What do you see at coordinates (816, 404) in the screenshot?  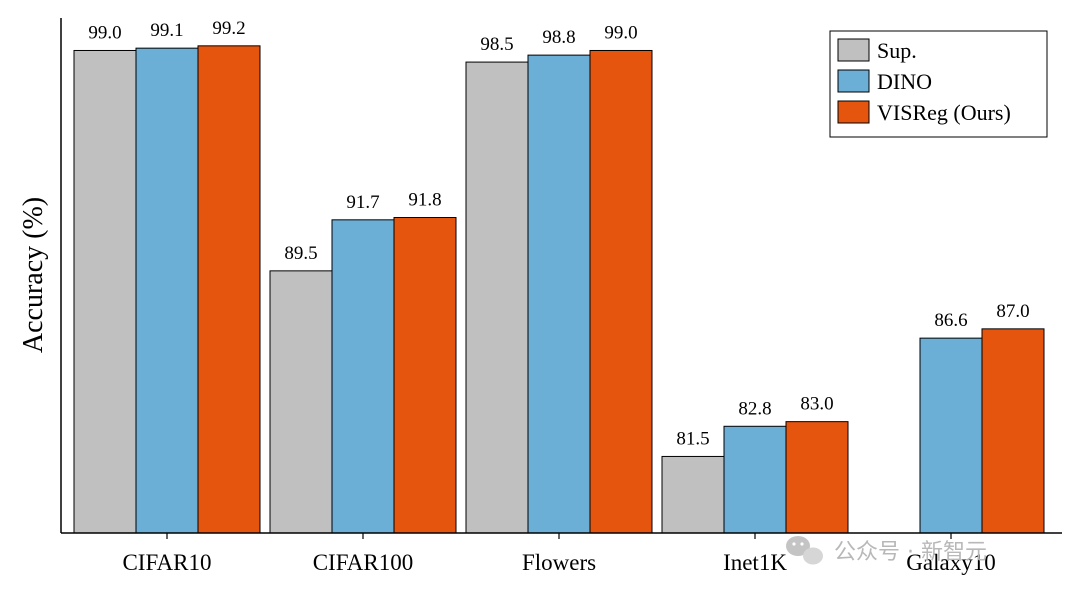 I see `data-label: 83.0` at bounding box center [816, 404].